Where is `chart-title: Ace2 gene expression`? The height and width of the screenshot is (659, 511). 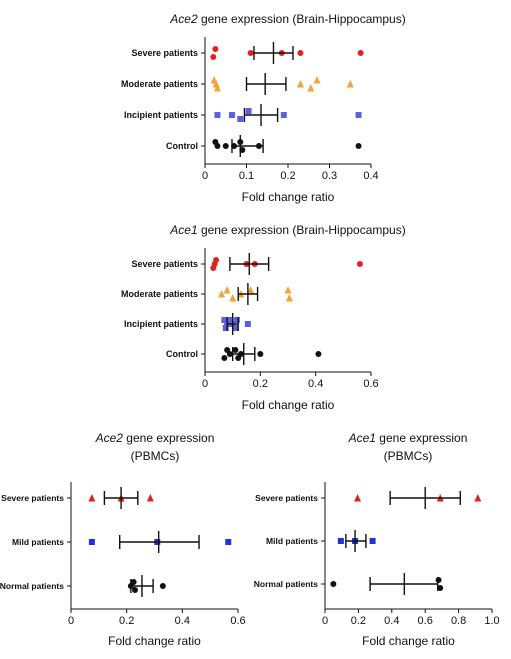
chart-title: Ace2 gene expression is located at coordinates (155, 438).